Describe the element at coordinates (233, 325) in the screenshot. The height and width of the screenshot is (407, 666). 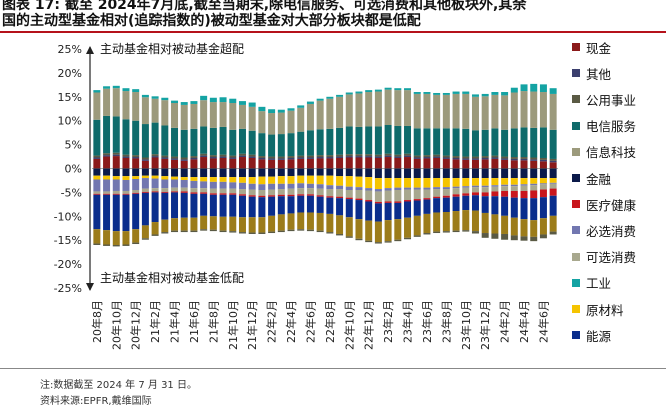
I see `x-tick-label: 21年10月` at that location.